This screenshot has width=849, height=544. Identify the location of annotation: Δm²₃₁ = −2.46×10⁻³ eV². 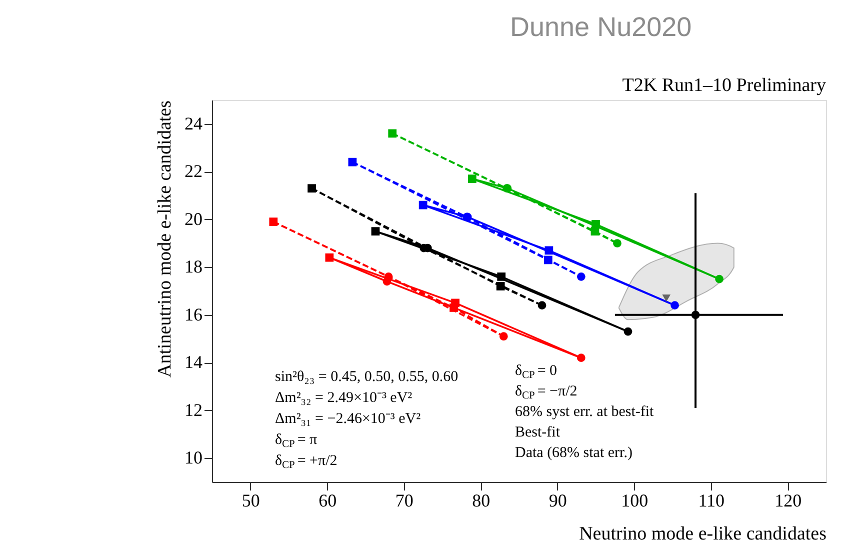
(348, 419).